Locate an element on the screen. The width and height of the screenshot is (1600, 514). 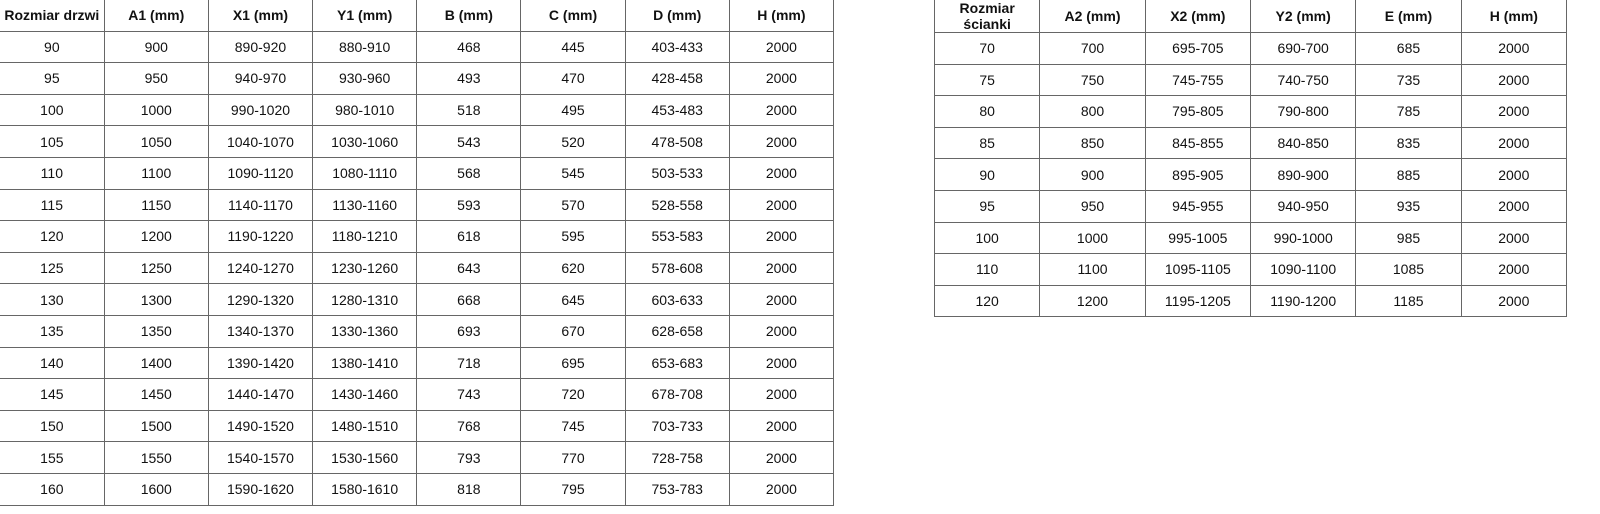
table-cell: 670 is located at coordinates (573, 331).